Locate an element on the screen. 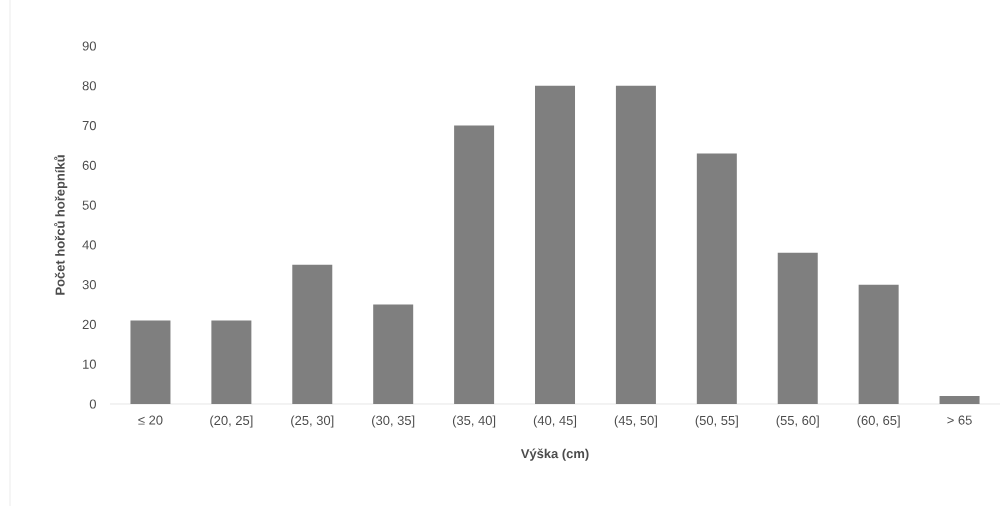 The image size is (1008, 506). y-axis-title: Počet hořců hořepníků is located at coordinates (61, 225).